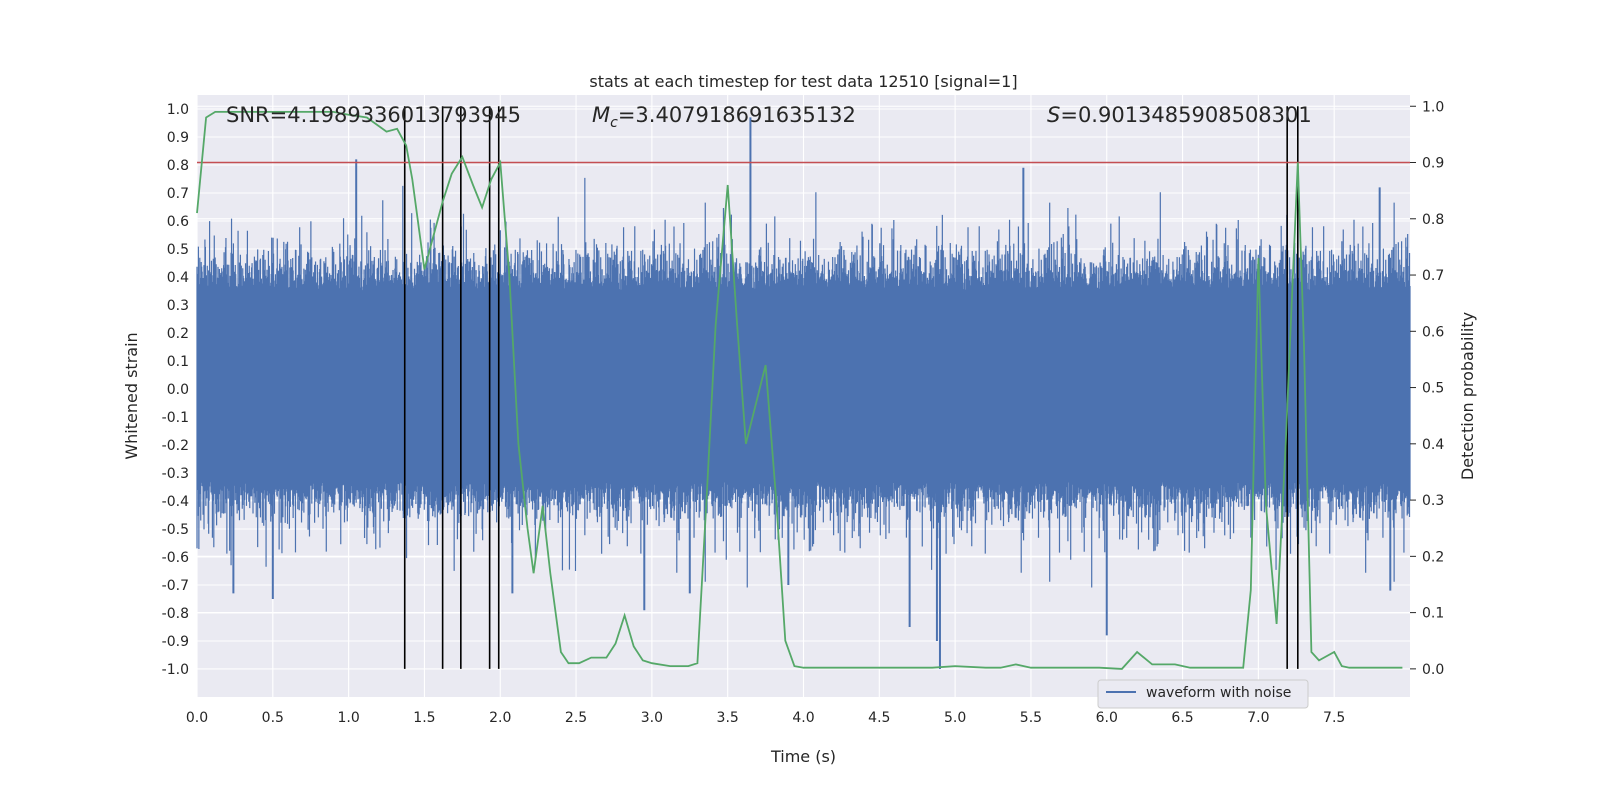 This screenshot has height=800, width=1600. I want to click on y-axis-right-label: Detection probability, so click(1467, 396).